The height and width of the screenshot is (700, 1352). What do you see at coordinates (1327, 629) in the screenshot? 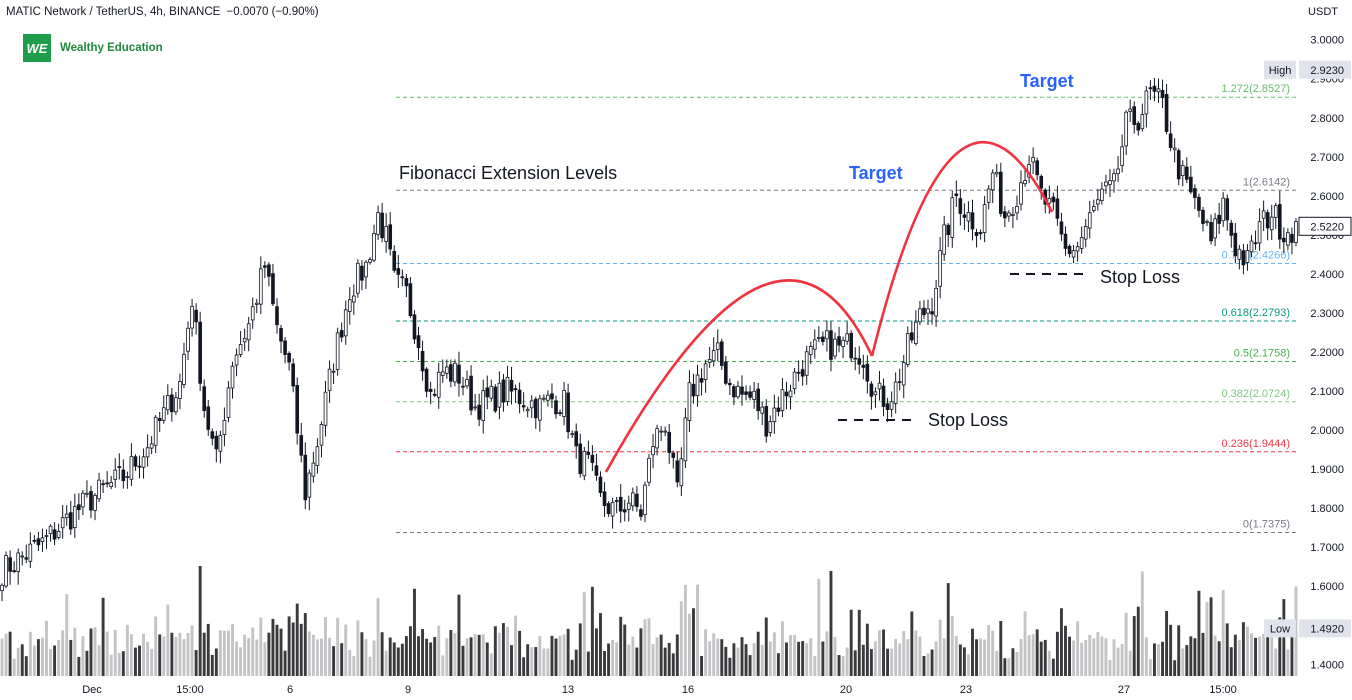
I see `low-badge-value: 1.4920` at bounding box center [1327, 629].